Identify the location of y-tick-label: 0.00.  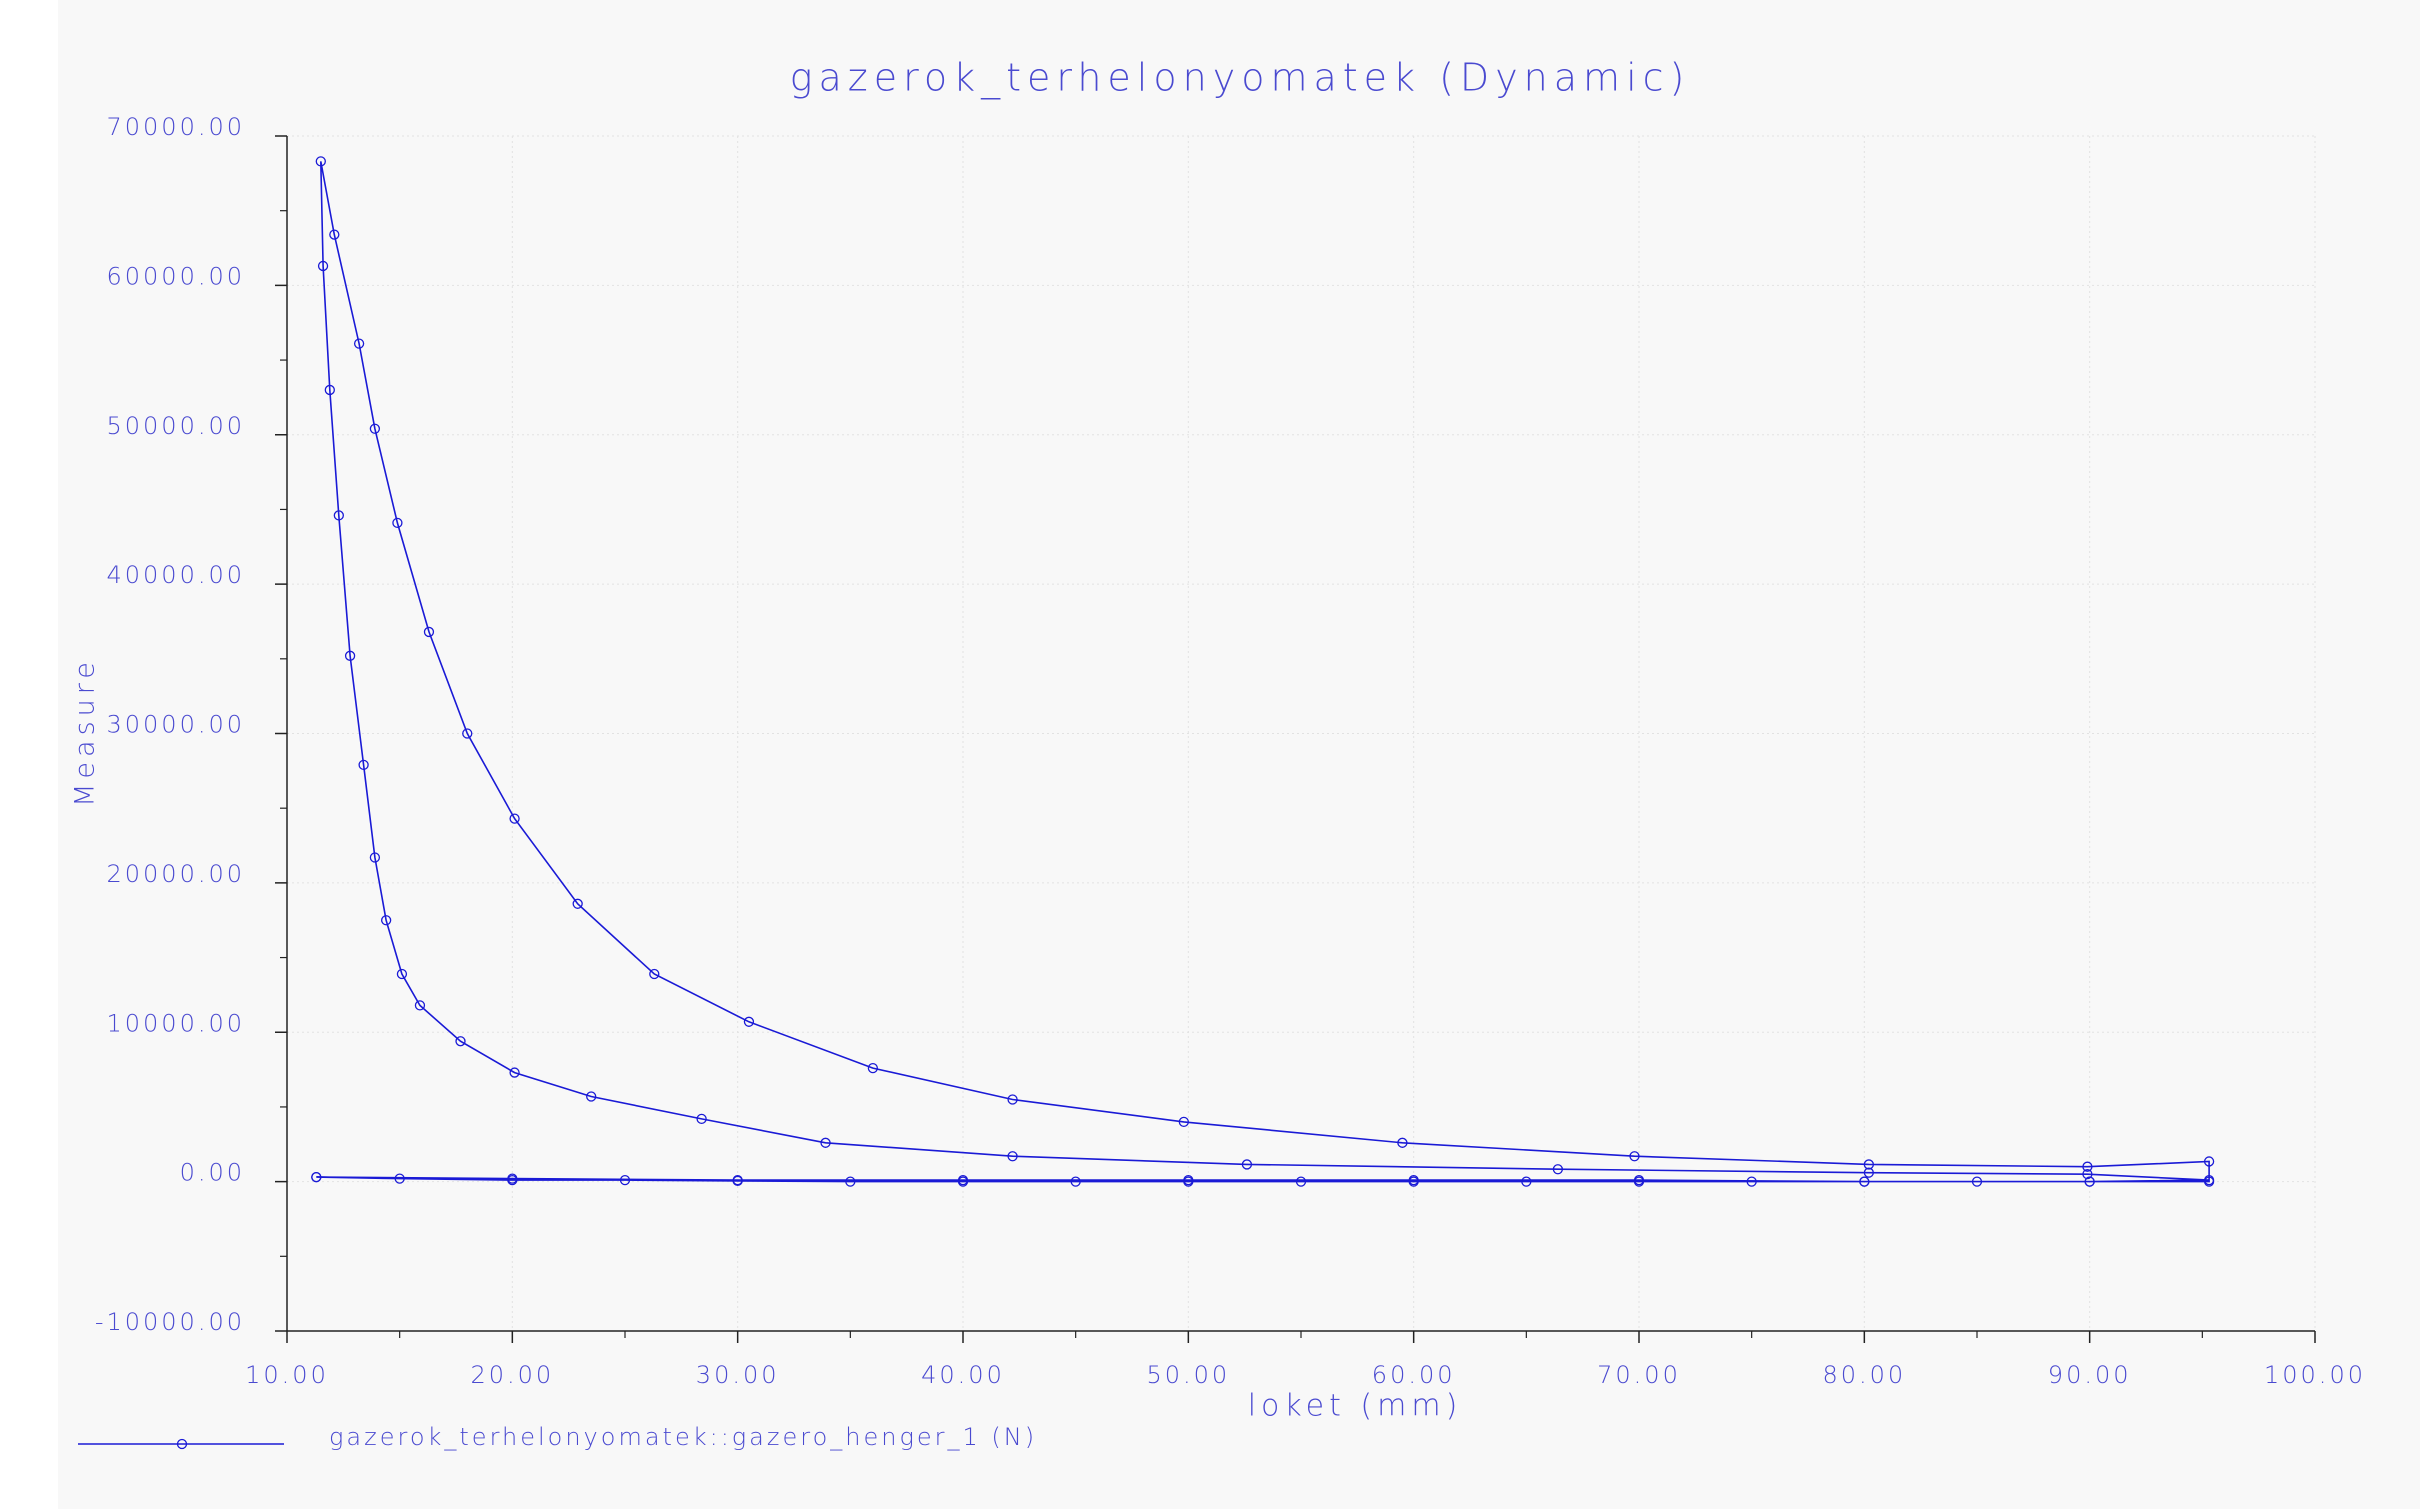
(212, 1173).